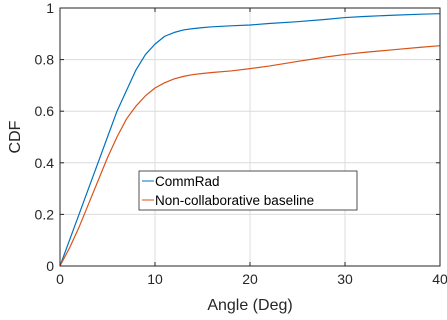 Image resolution: width=447 pixels, height=320 pixels. I want to click on legend: CommRad Non-collaborative baseline, so click(248, 190).